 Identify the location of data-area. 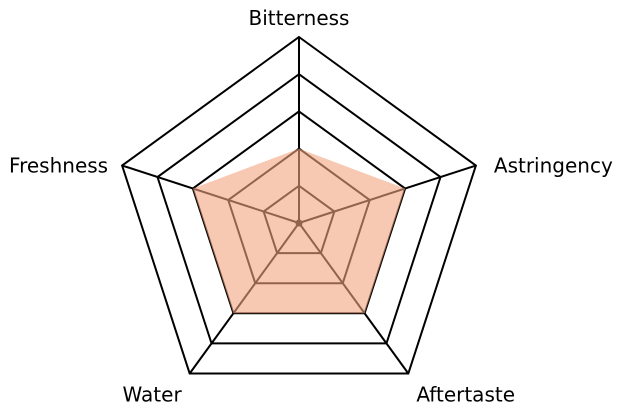
(299, 231).